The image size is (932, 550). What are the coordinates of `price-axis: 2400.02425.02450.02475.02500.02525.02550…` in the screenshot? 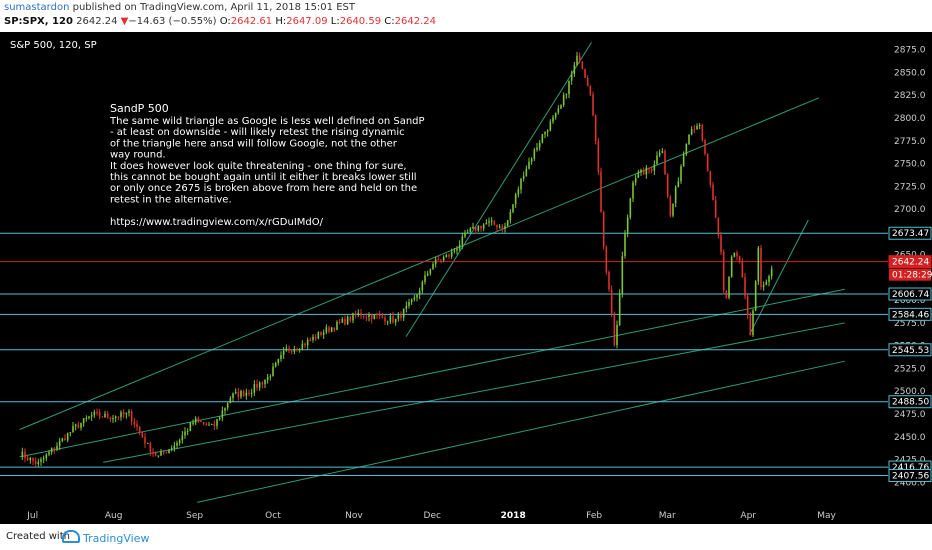 It's located at (910, 278).